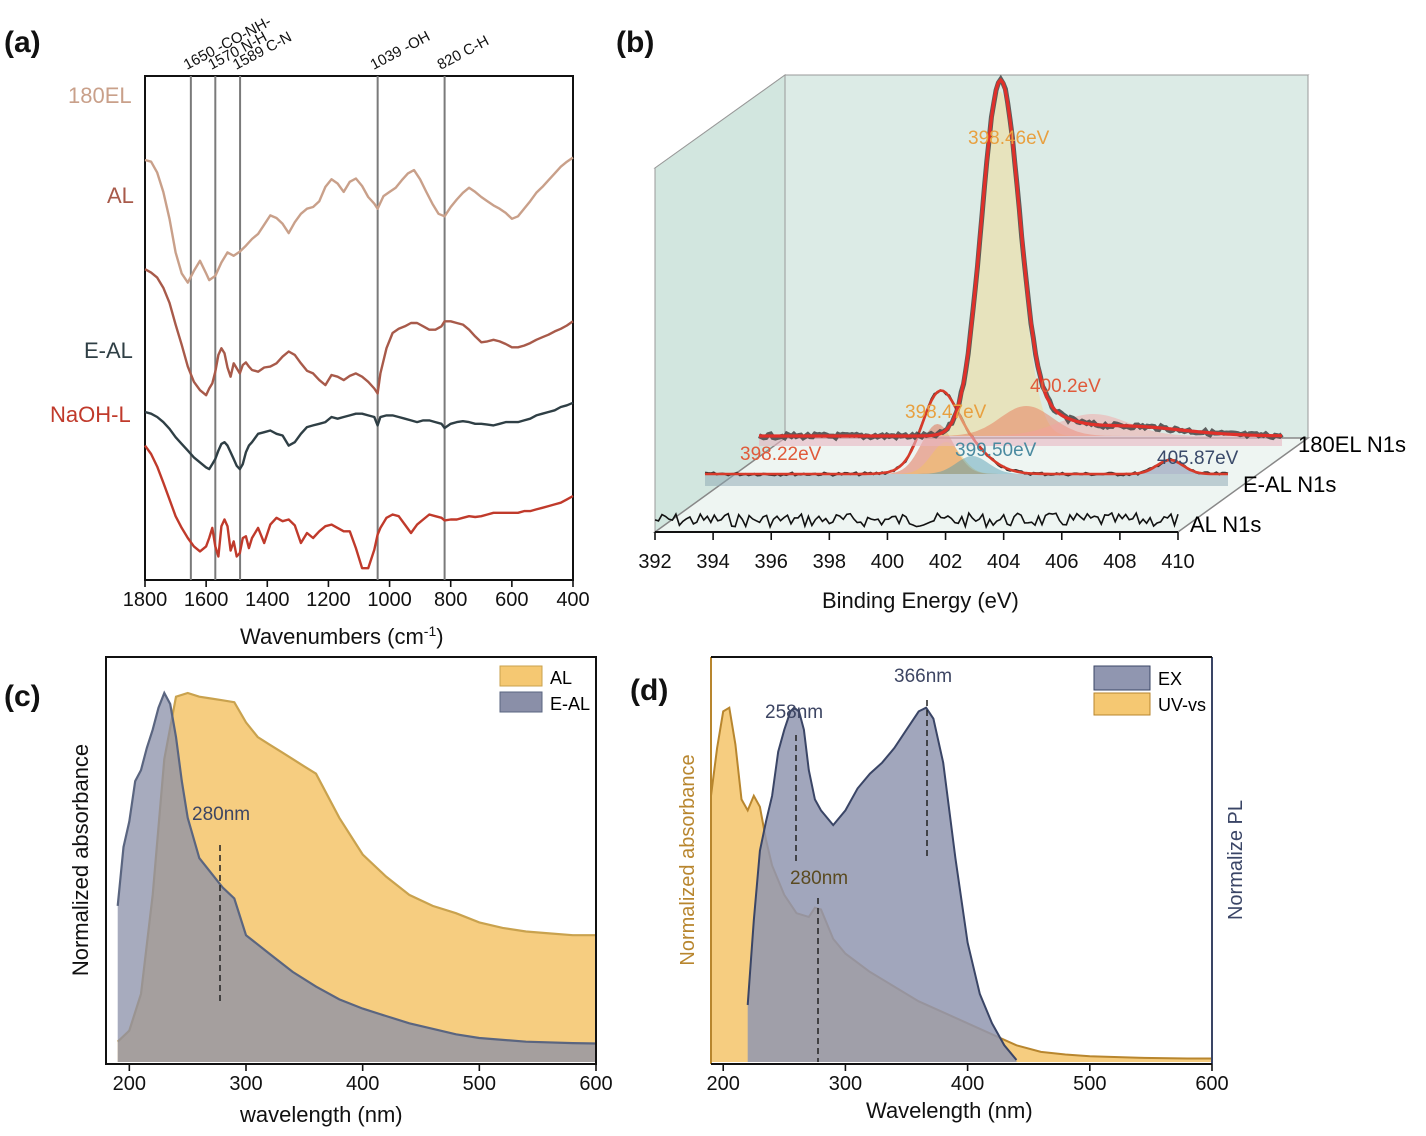 The height and width of the screenshot is (1136, 1426). What do you see at coordinates (723, 1084) in the screenshot?
I see `x-tick-label-d-200: 200` at bounding box center [723, 1084].